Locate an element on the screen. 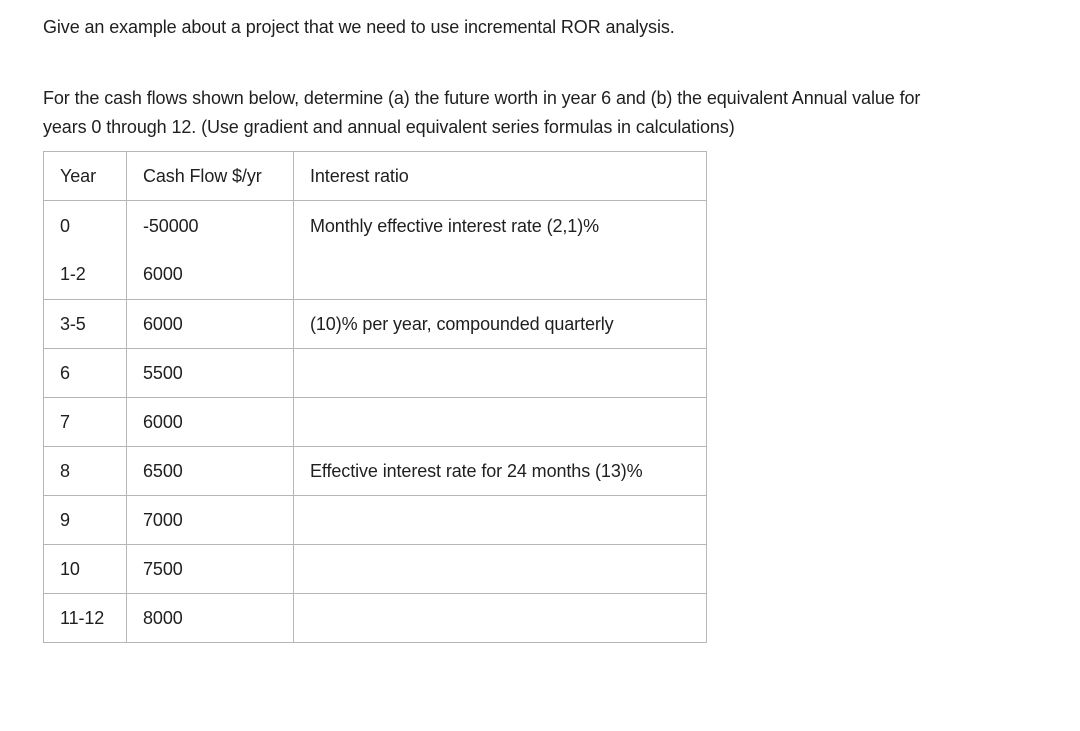  year-value: 9 is located at coordinates (85, 520).